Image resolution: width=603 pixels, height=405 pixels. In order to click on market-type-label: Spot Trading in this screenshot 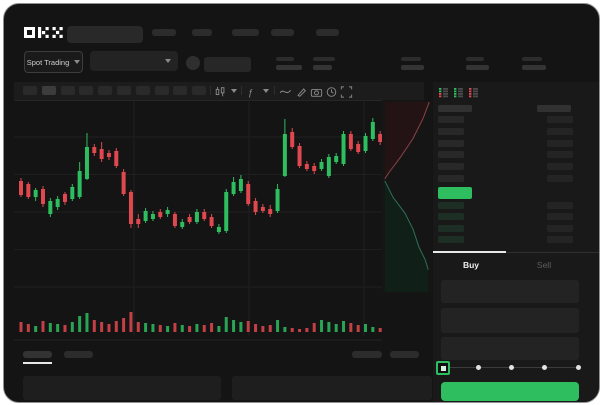, I will do `click(48, 62)`.